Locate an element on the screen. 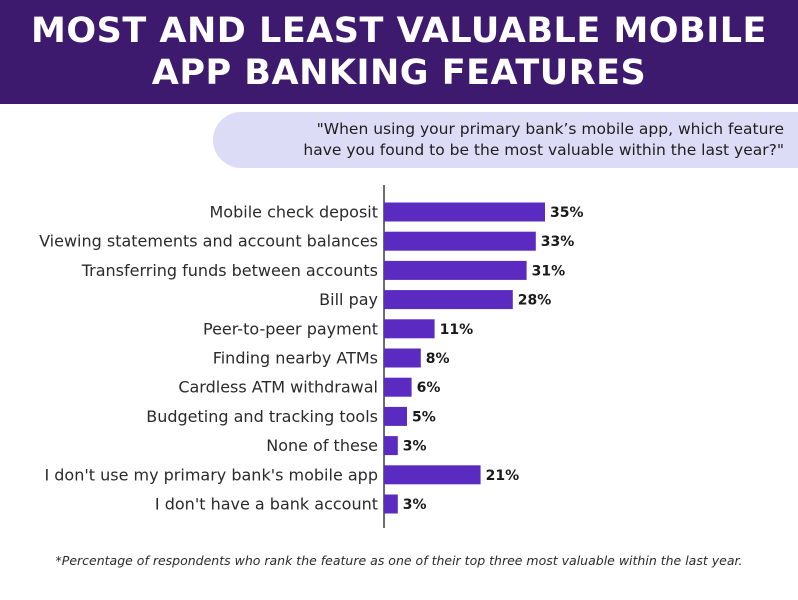  value-label: 31% is located at coordinates (549, 271).